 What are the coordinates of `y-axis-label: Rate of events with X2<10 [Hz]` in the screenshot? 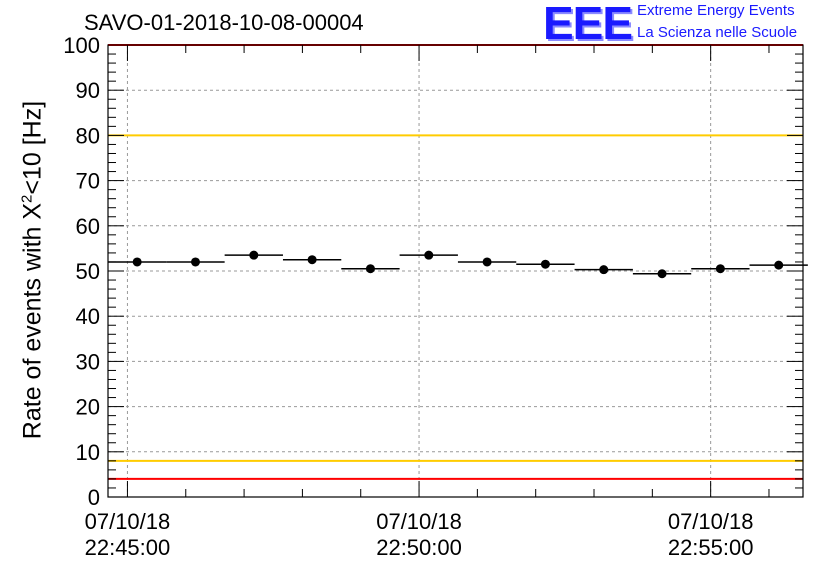 It's located at (32, 270).